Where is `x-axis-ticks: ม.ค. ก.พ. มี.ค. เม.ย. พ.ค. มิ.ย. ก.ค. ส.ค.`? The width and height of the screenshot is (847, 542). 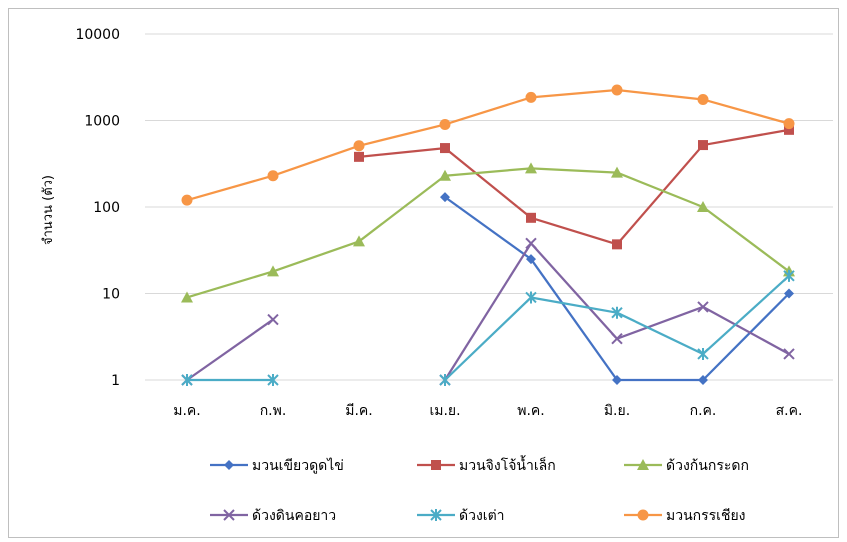 x-axis-ticks: ม.ค. ก.พ. มี.ค. เม.ย. พ.ค. มิ.ย. ก.ค. ส.ค. is located at coordinates (487, 411).